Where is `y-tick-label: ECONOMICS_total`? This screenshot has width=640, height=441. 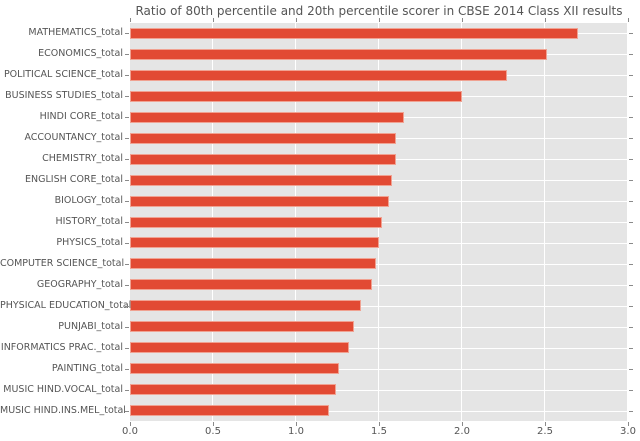
y-tick-label: ECONOMICS_total is located at coordinates (80, 53).